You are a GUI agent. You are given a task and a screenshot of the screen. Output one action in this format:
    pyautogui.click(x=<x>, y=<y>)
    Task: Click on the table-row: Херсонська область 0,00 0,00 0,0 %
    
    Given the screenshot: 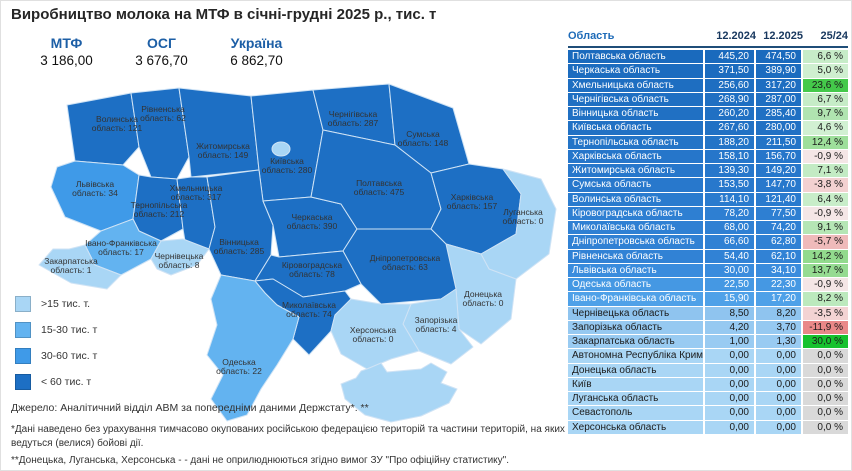 What is the action you would take?
    pyautogui.click(x=708, y=427)
    